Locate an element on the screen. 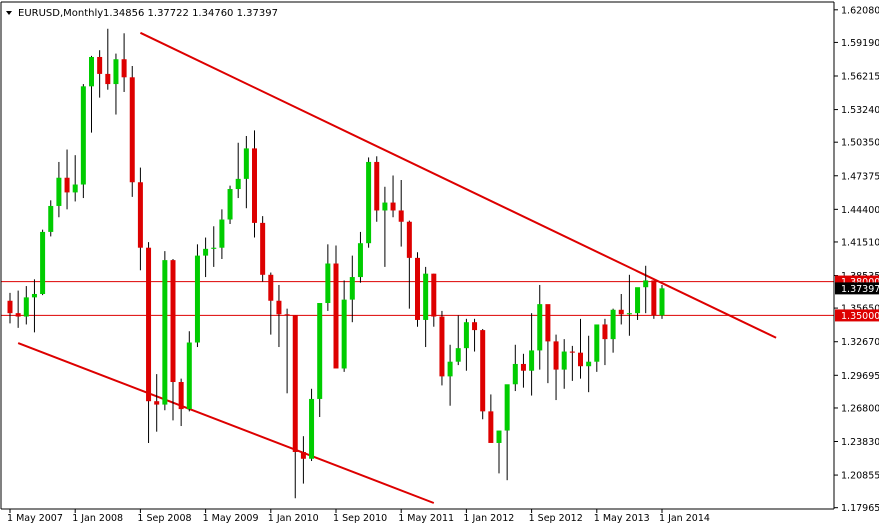 The height and width of the screenshot is (531, 879). y-tick-label: 1.17965 is located at coordinates (860, 508).